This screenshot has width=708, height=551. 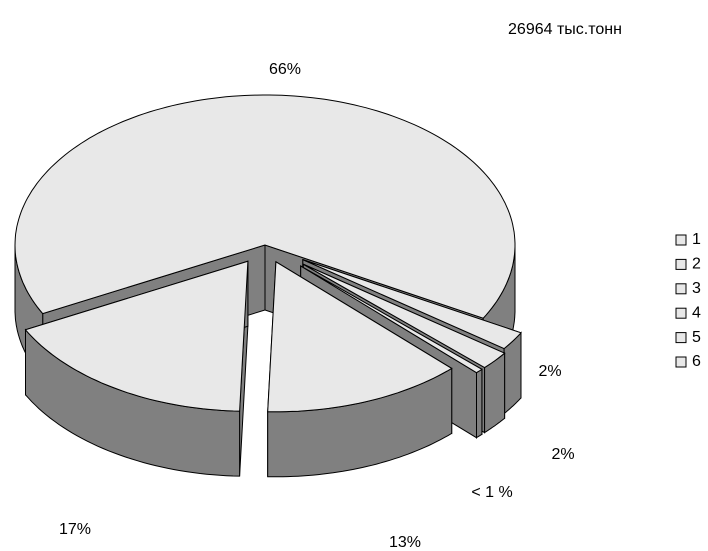 What do you see at coordinates (285, 69) in the screenshot?
I see `data-label: 66%` at bounding box center [285, 69].